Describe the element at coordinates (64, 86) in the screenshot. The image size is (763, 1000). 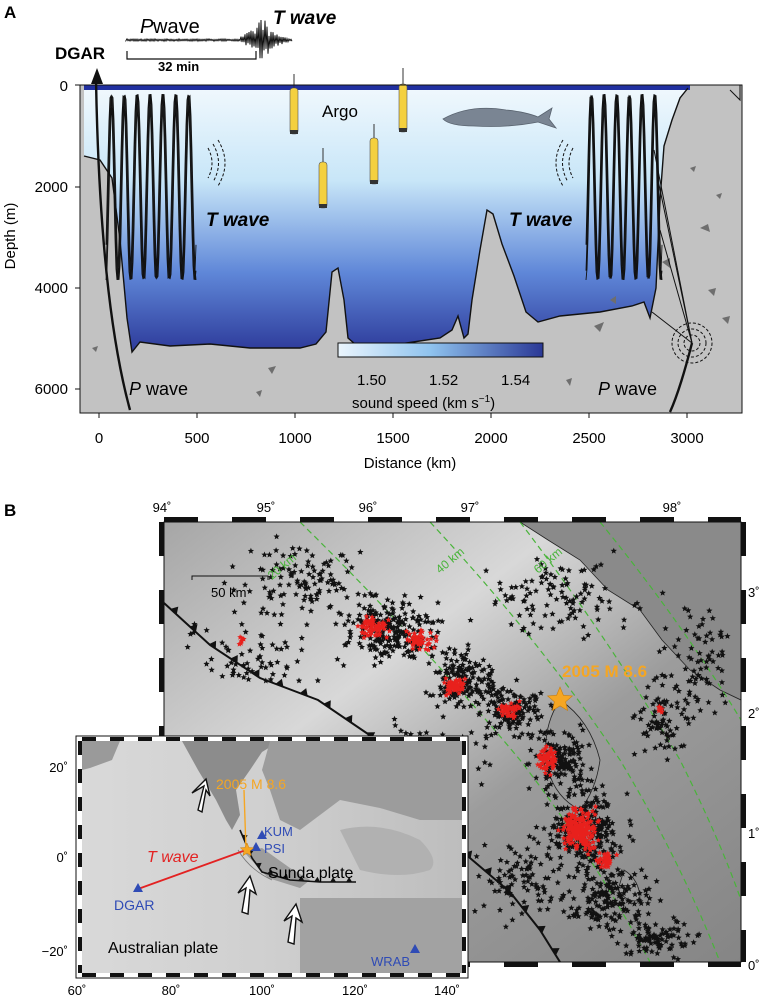
I see `depth-tick: 0` at that location.